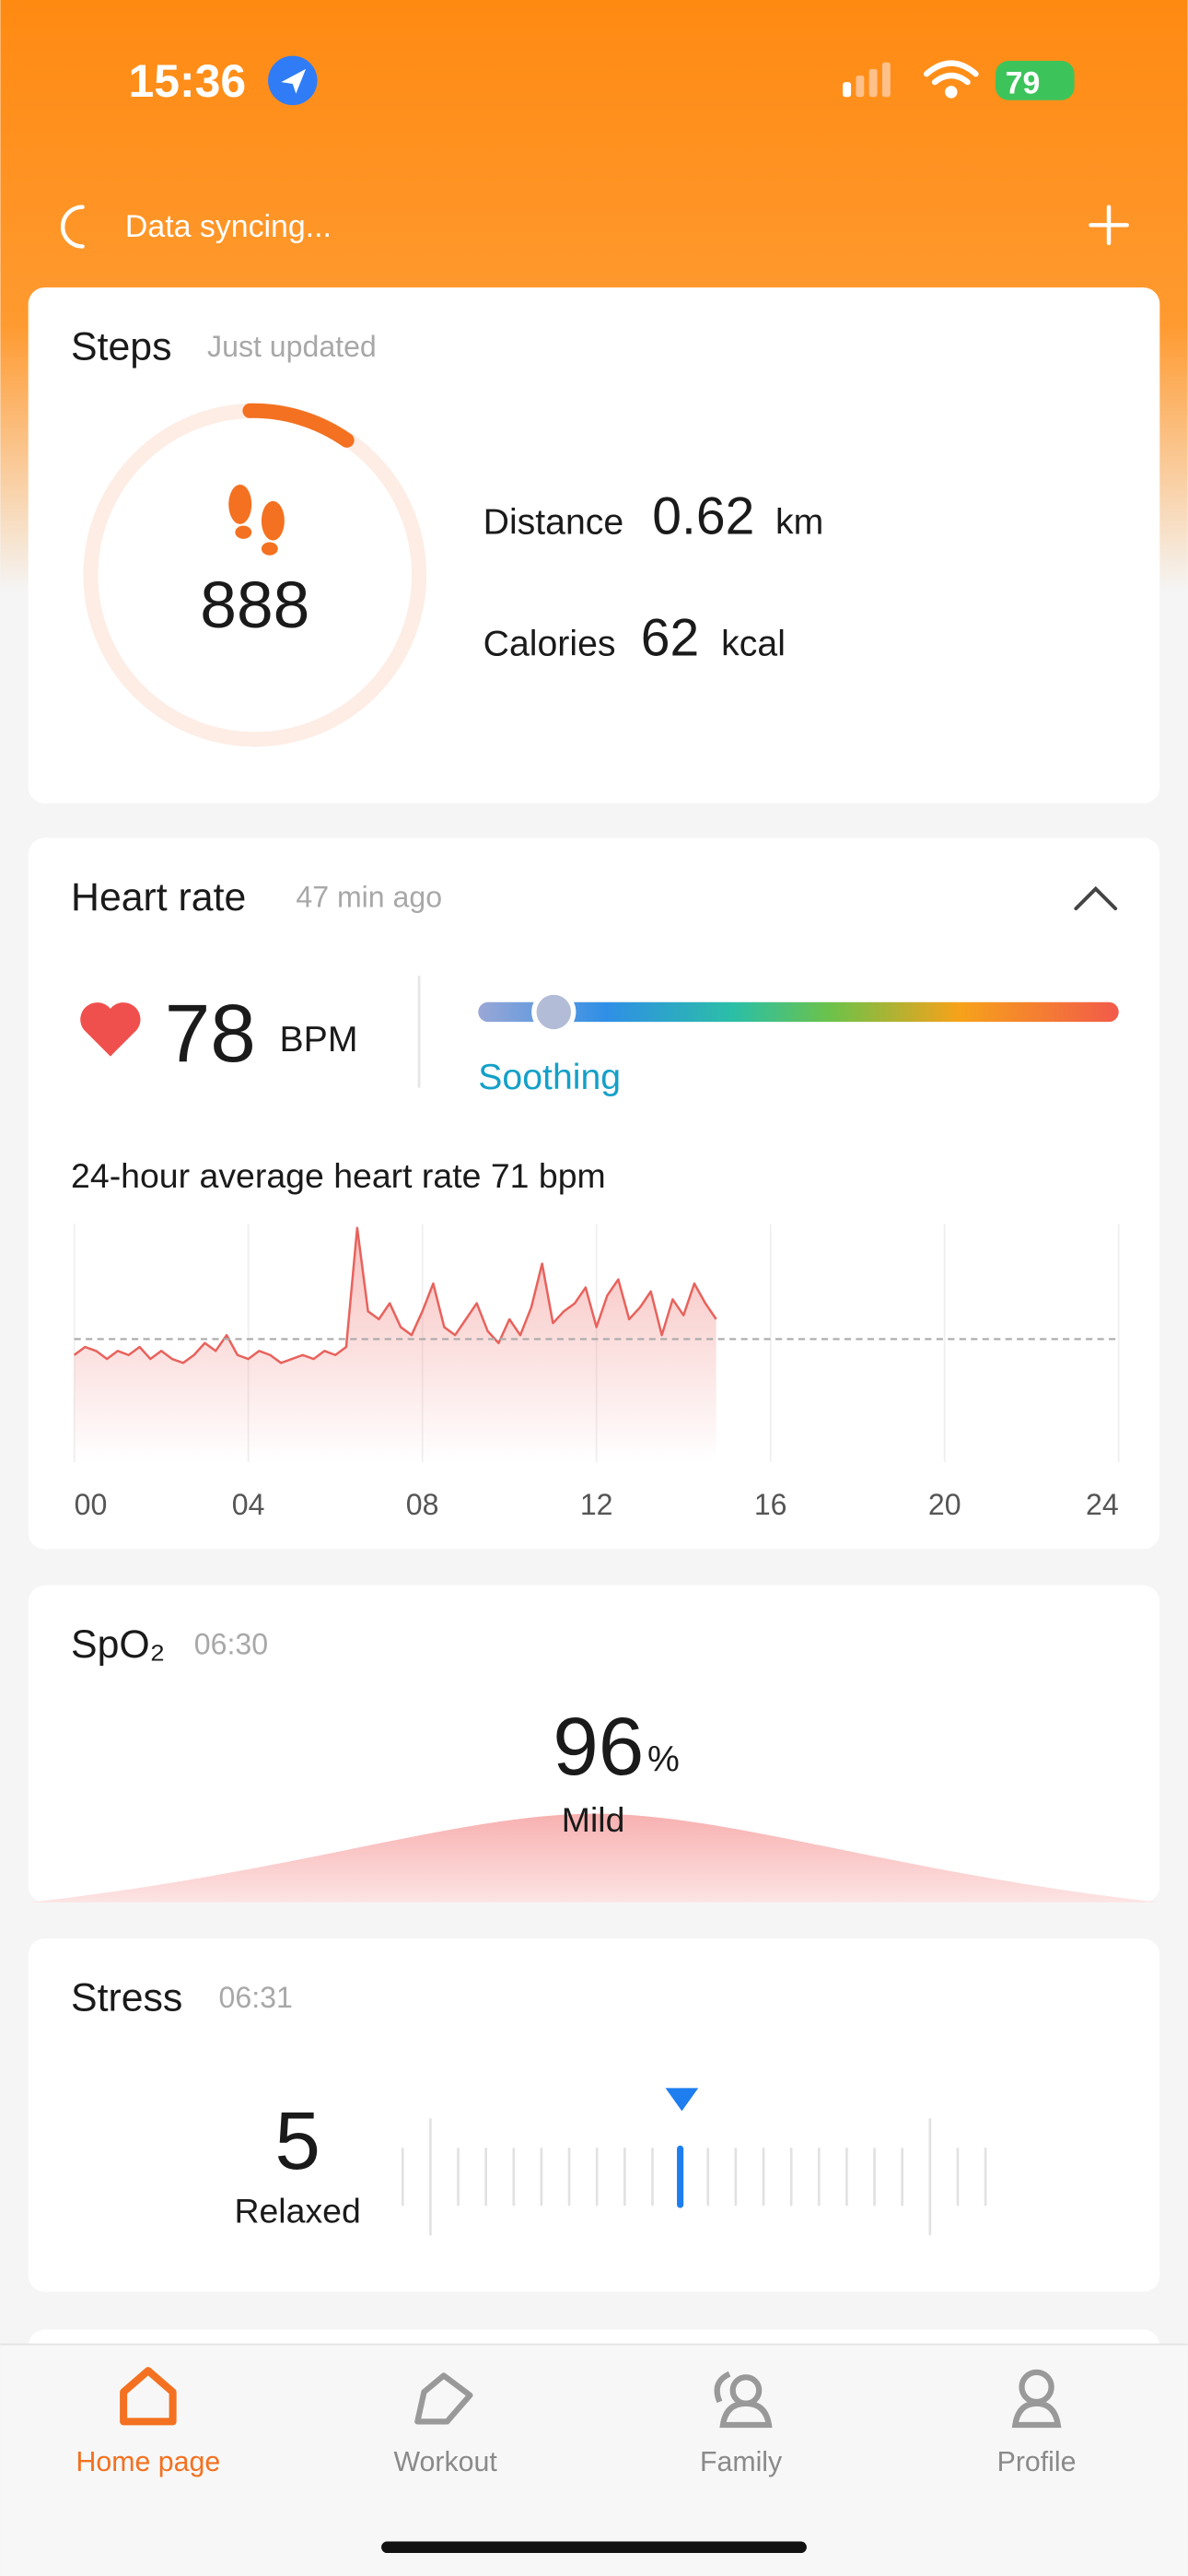 The image size is (1188, 2576). I want to click on heart-rate-updated: 47 min ago, so click(369, 896).